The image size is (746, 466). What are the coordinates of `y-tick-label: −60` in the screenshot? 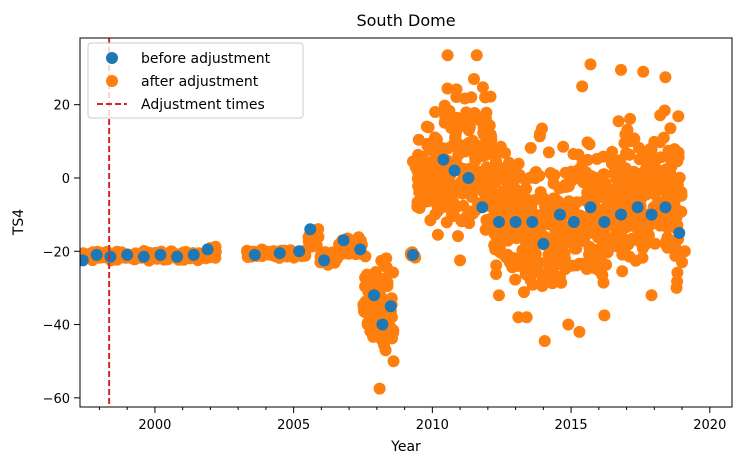 It's located at (56, 399).